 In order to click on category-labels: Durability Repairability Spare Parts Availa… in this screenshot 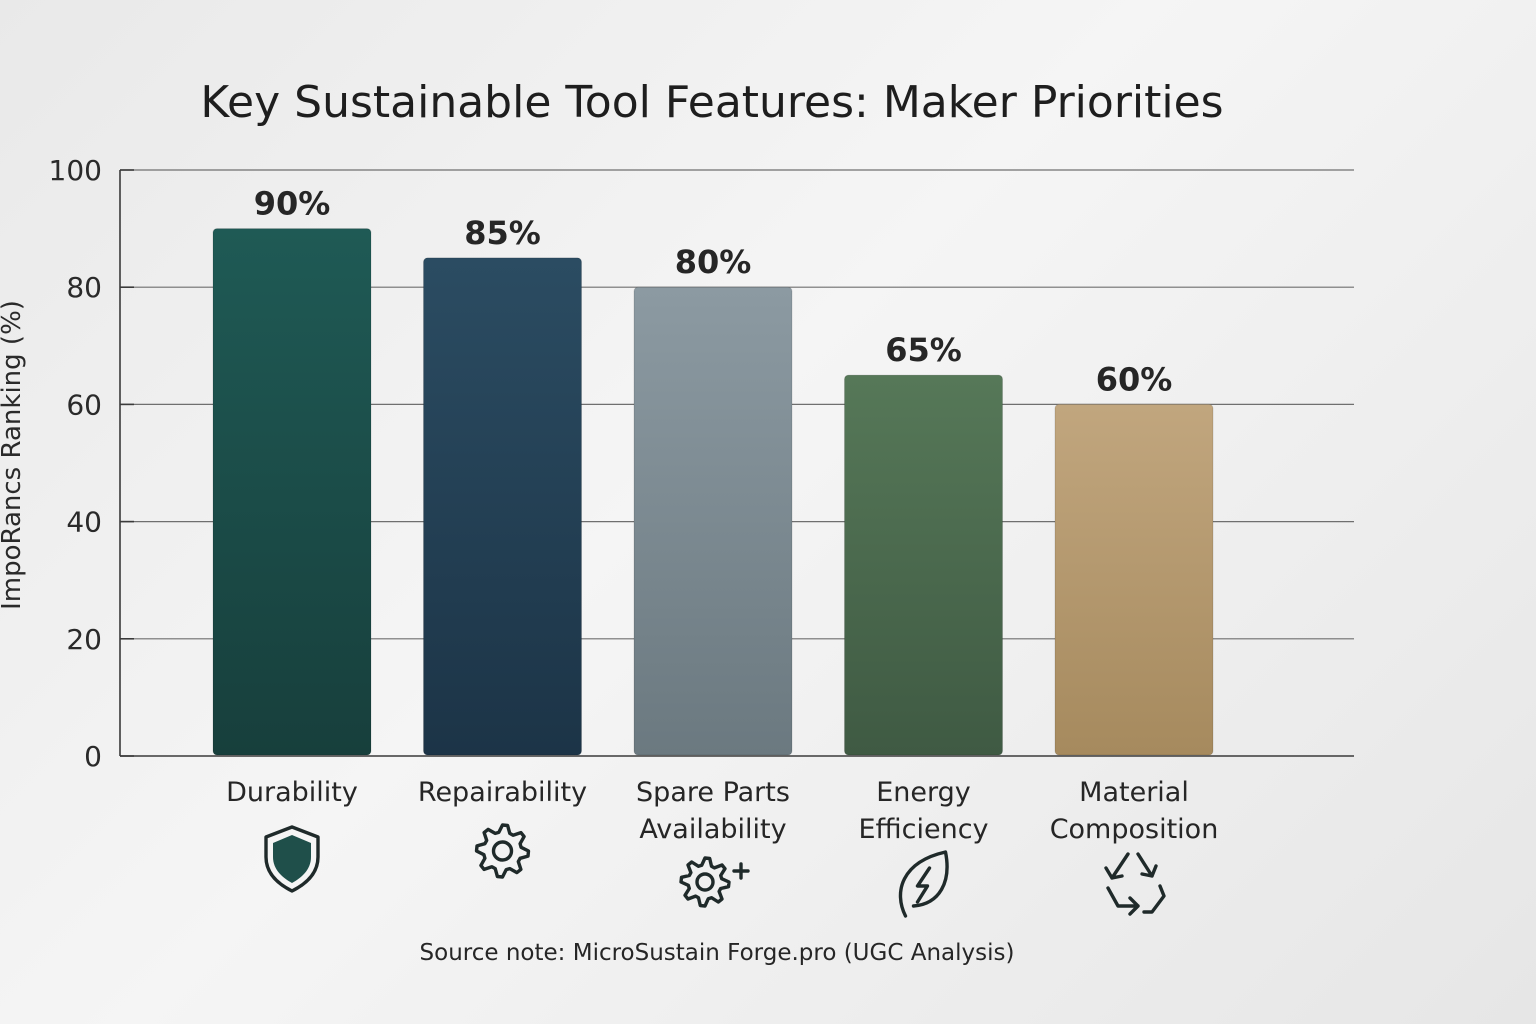, I will do `click(722, 811)`.